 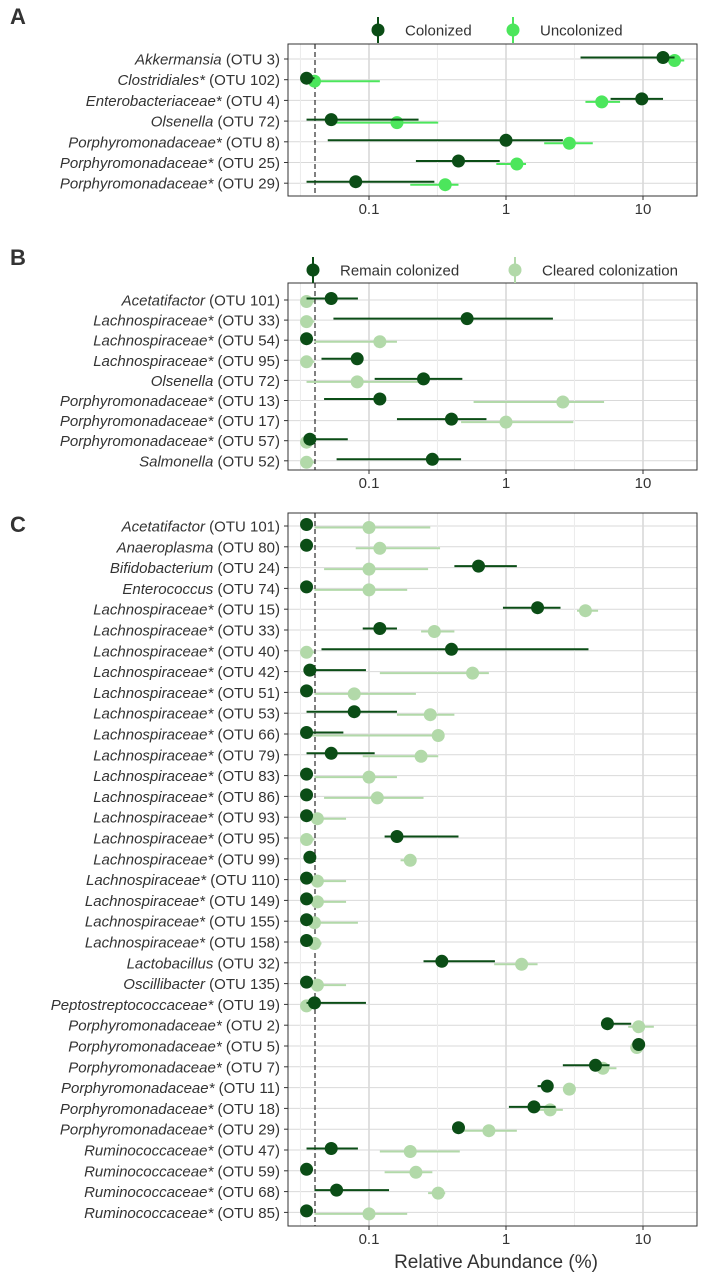 What do you see at coordinates (246, 631) in the screenshot?
I see `otu-id: (OTU 33)` at bounding box center [246, 631].